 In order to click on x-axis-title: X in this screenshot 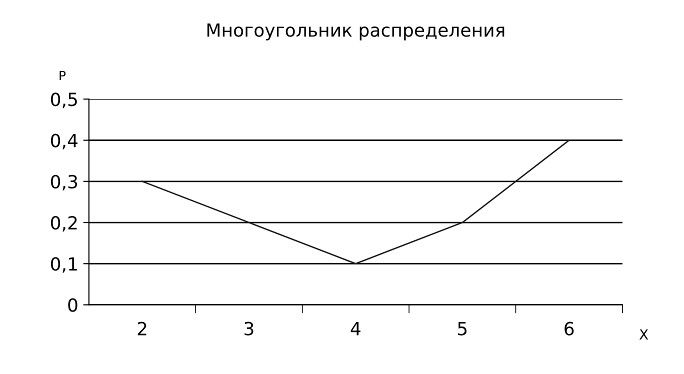, I will do `click(643, 334)`.